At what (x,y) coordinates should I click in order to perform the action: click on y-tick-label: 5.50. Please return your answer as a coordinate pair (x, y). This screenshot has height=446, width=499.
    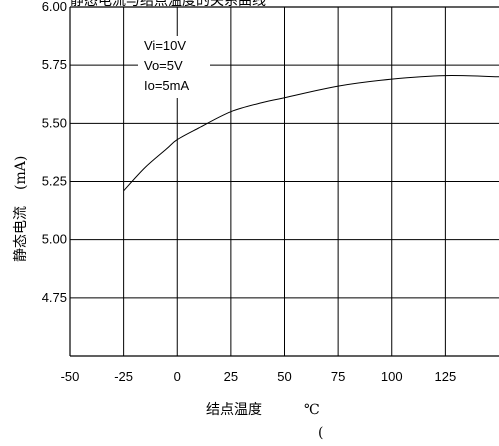
    Looking at the image, I should click on (54, 122).